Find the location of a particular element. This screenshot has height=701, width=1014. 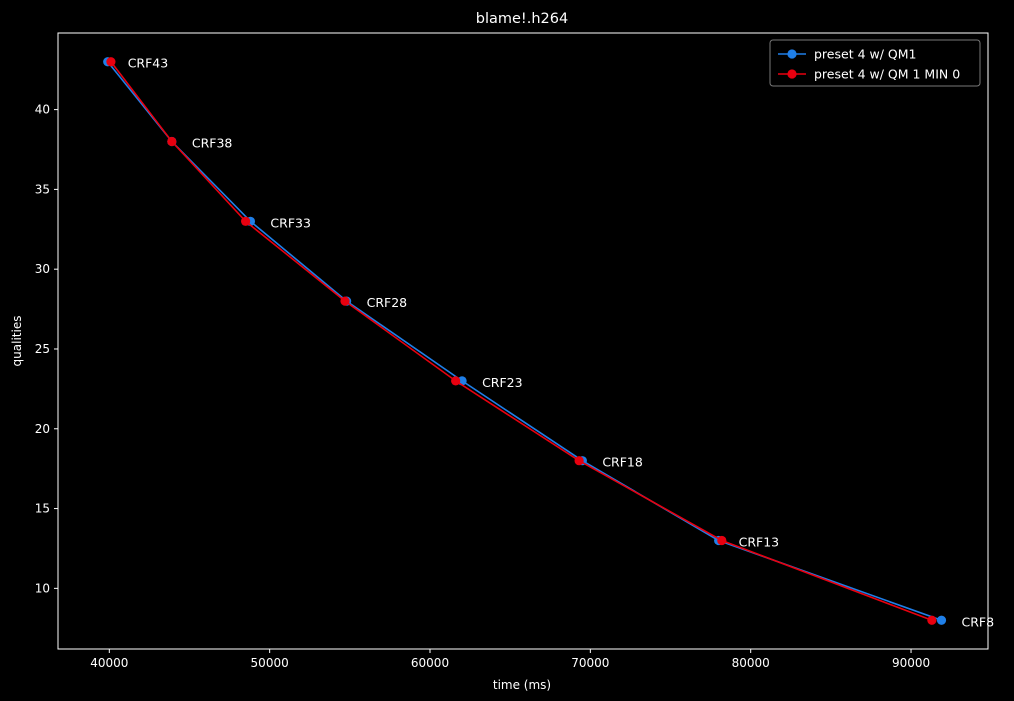

crf-annotation: CRF43 is located at coordinates (148, 63).